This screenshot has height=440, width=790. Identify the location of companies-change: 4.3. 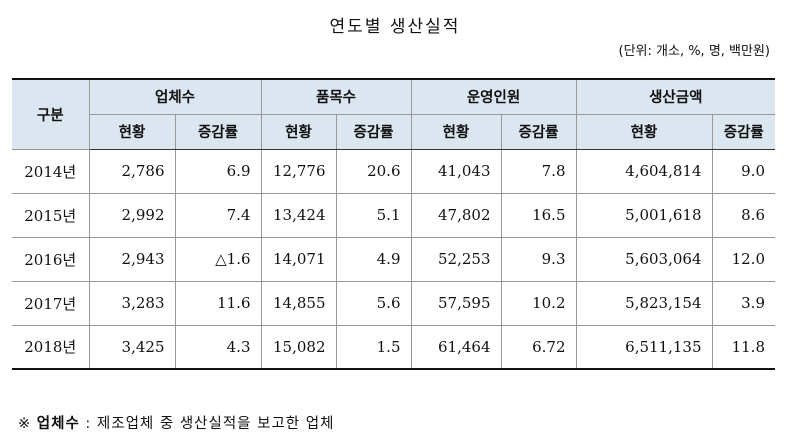
(218, 347).